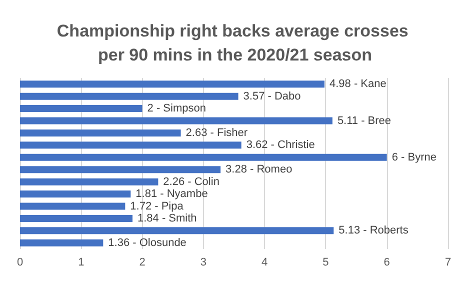 The image size is (470, 281). Describe the element at coordinates (448, 262) in the screenshot. I see `x-tick-label: 7` at that location.